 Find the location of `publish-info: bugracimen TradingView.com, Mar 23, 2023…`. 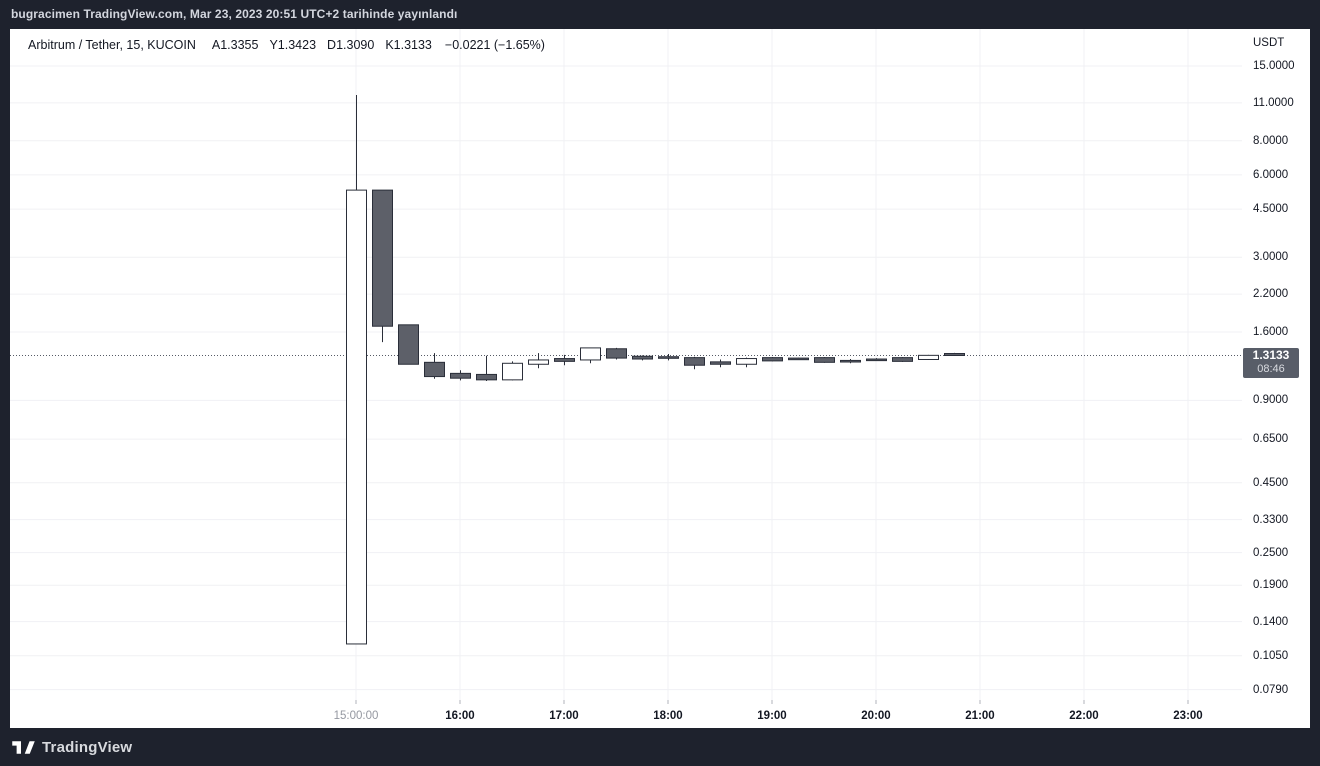

publish-info: bugracimen TradingView.com, Mar 23, 2023… is located at coordinates (234, 14).